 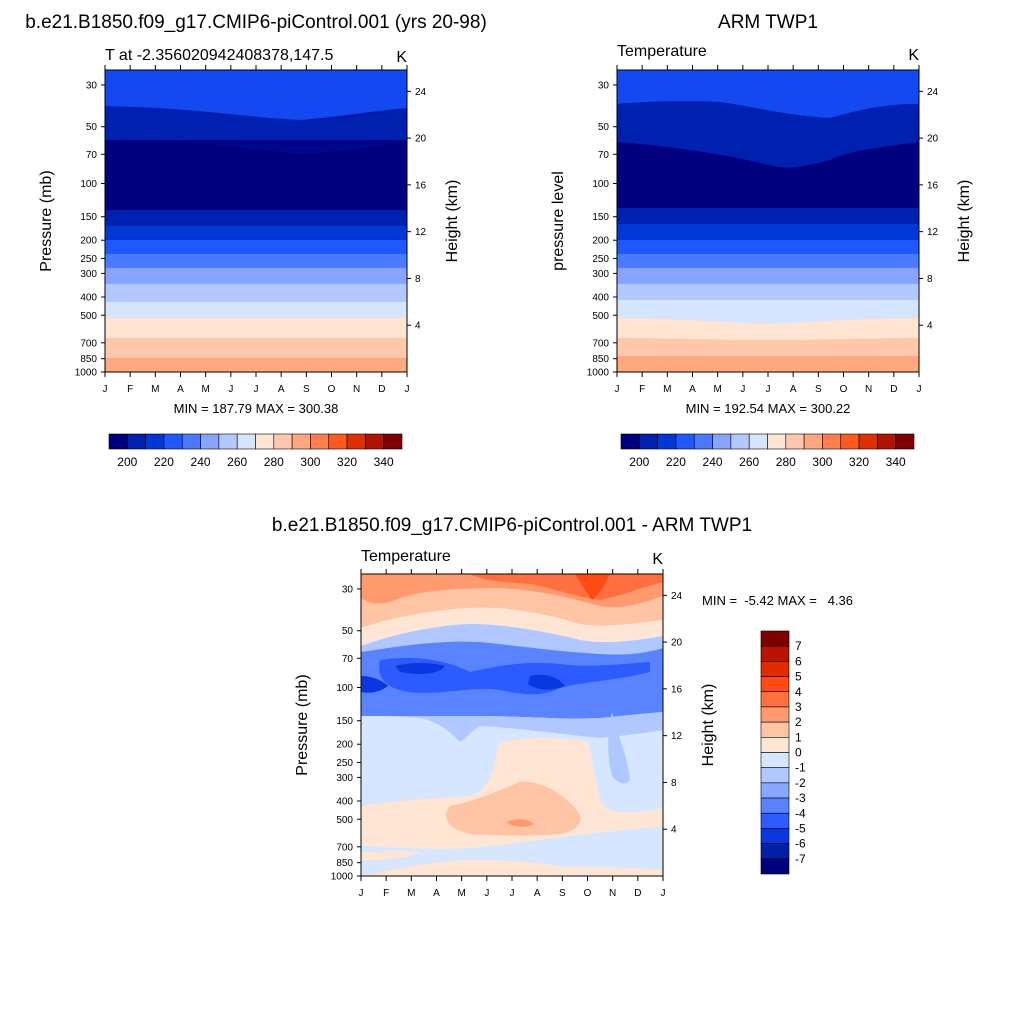 I want to click on model-ylabel: Pressure (mb), so click(x=46, y=220).